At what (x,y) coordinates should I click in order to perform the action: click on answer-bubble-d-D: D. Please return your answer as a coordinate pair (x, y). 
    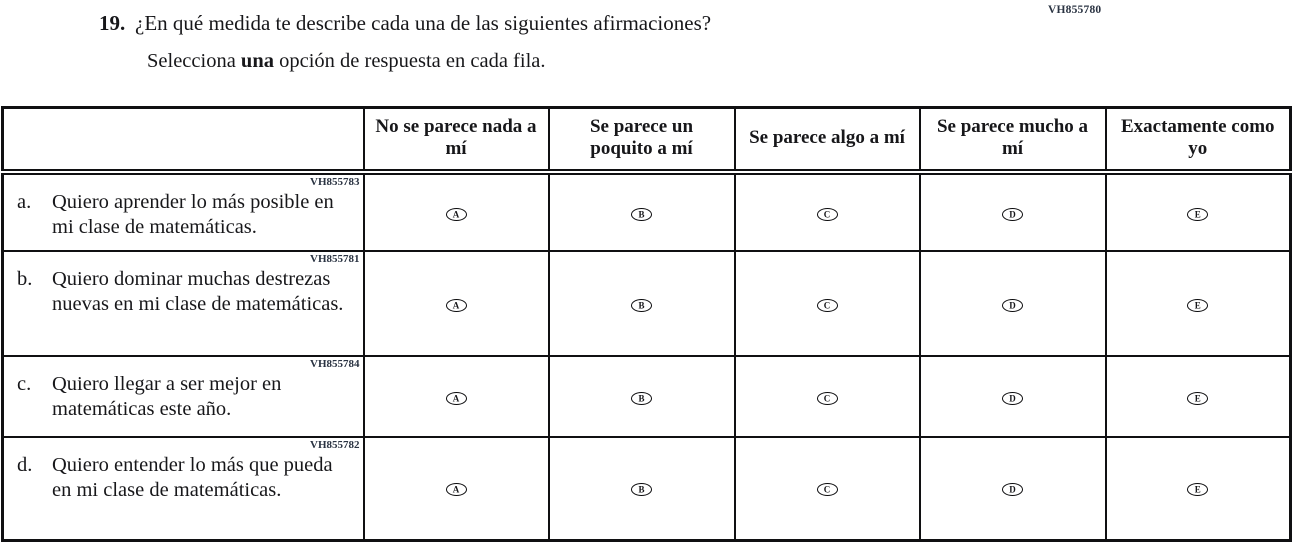
    Looking at the image, I should click on (1012, 490).